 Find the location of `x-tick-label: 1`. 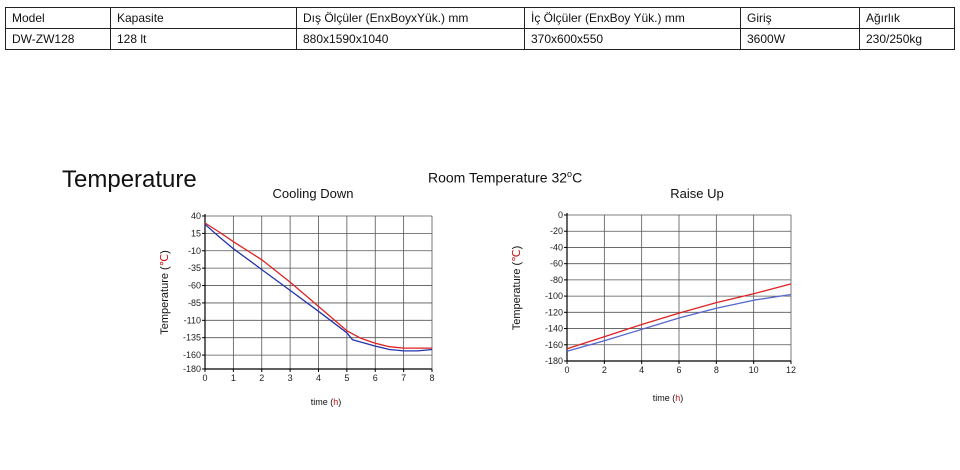

x-tick-label: 1 is located at coordinates (233, 378).